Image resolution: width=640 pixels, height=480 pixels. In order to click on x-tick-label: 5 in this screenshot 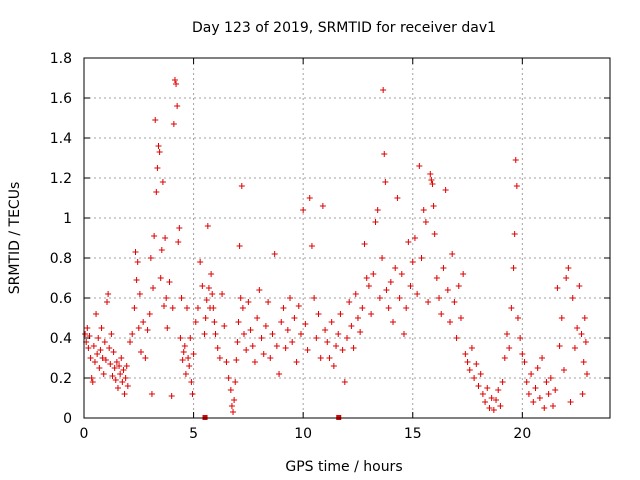, I will do `click(193, 434)`.